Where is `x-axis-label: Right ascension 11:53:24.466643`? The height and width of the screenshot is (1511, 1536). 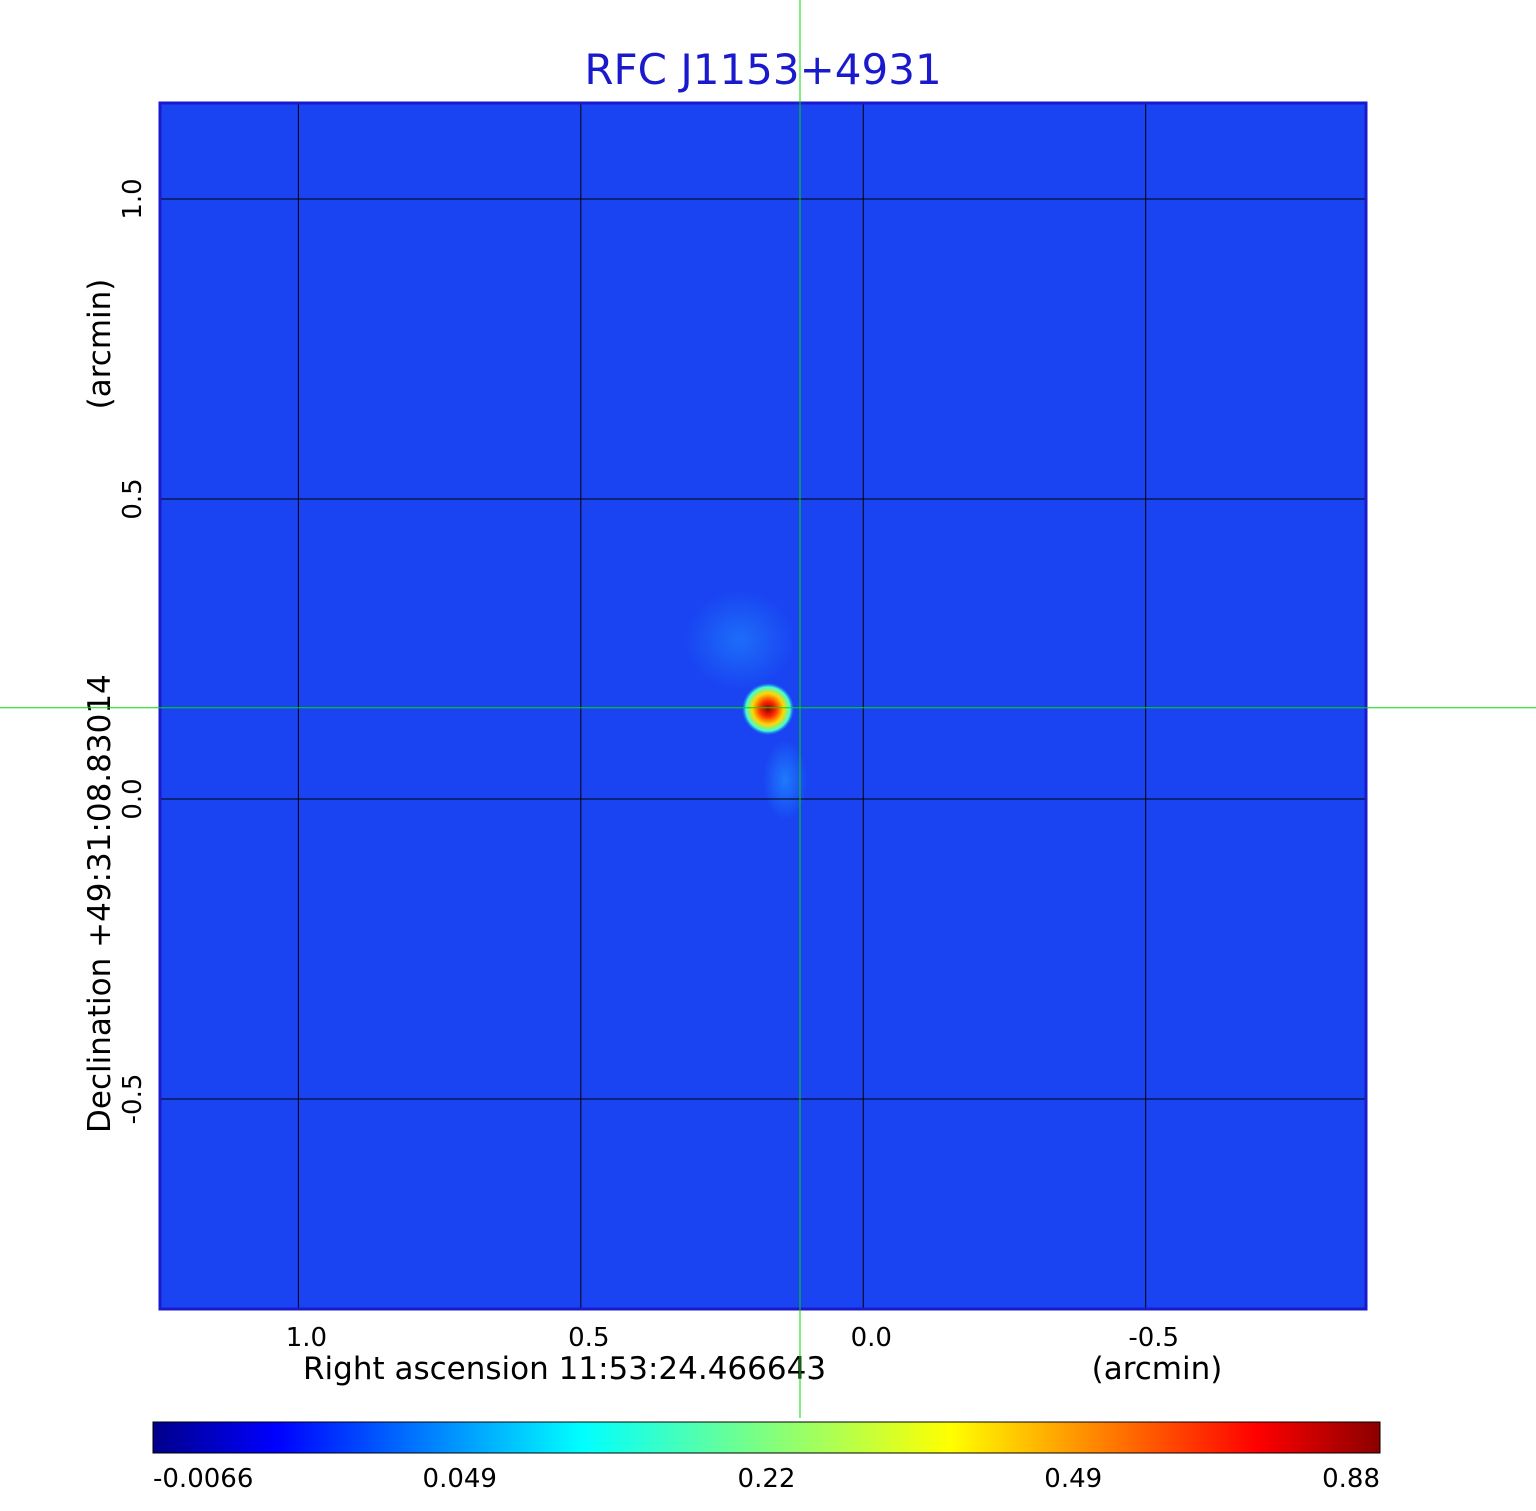
x-axis-label: Right ascension 11:53:24.466643 is located at coordinates (564, 1369).